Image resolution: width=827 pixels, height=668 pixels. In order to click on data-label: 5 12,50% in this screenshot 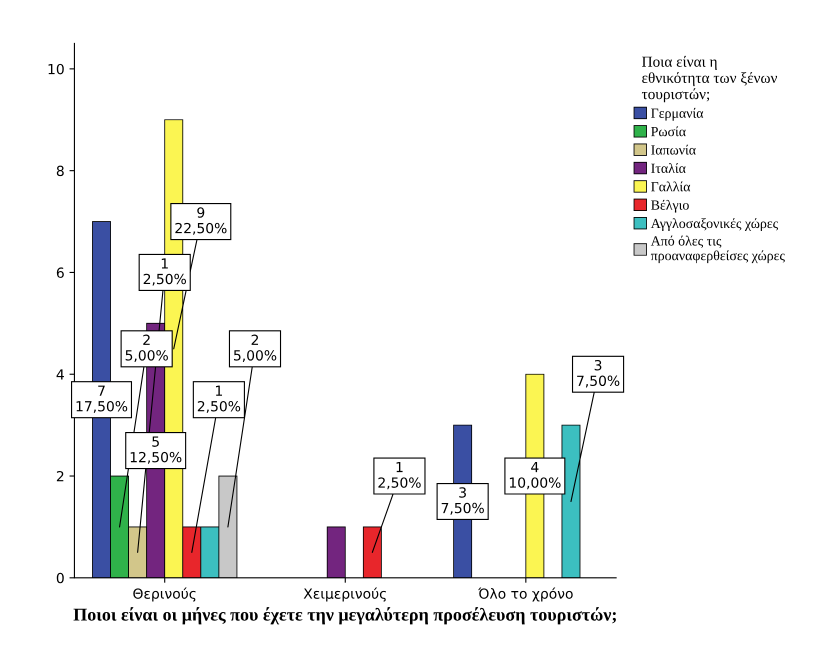, I will do `click(156, 450)`.